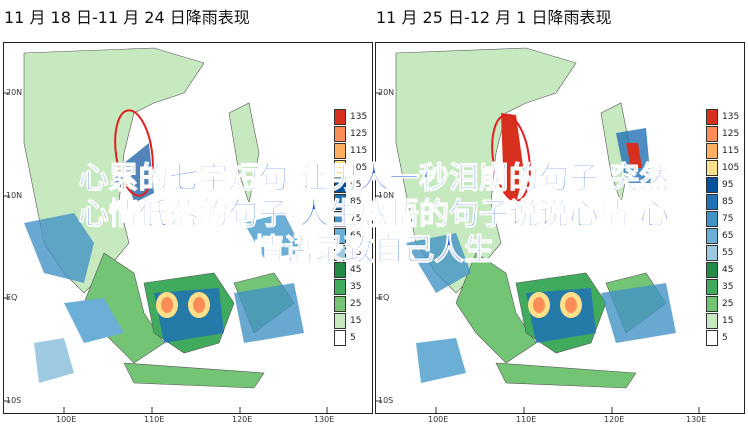 Image resolution: width=748 pixels, height=424 pixels. Describe the element at coordinates (374, 178) in the screenshot. I see `overlay-text-line-1: 心累的七字短句 让男人一秒泪崩的句子 突然` at that location.